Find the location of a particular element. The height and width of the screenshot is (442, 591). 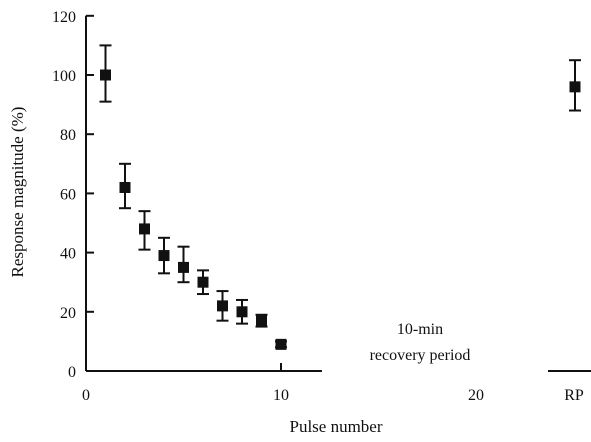

recovery-tick-label: RP is located at coordinates (574, 395).